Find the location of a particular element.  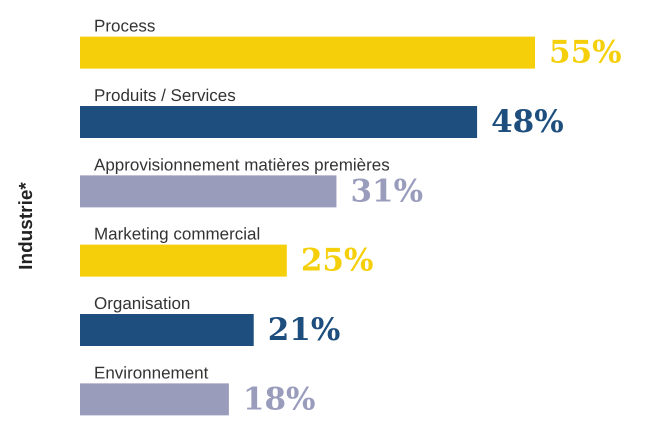

y-tick-label: Approvisionnement matières premières is located at coordinates (242, 164).